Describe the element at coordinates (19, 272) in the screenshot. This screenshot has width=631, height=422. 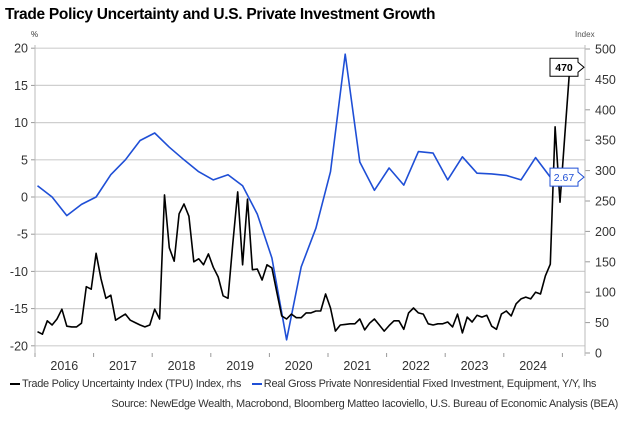
I see `left-tick-label: -10` at that location.